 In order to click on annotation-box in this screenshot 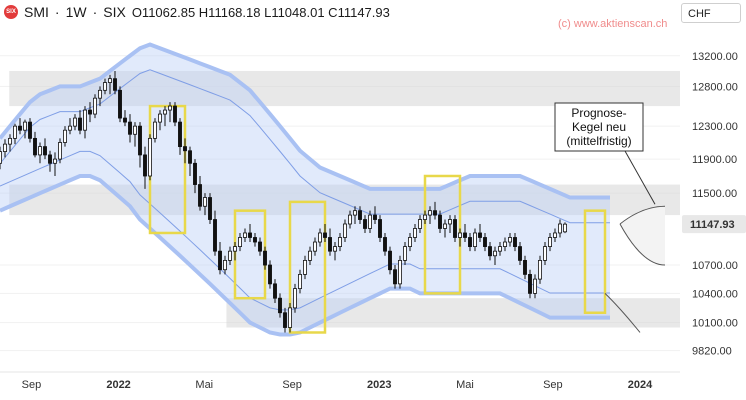, I will do `click(599, 127)`.